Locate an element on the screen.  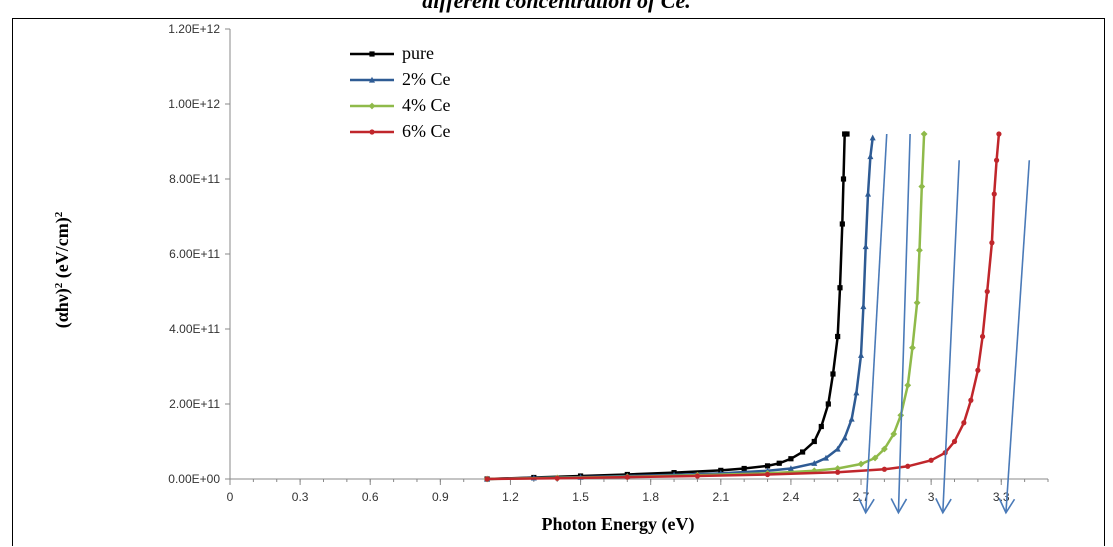
y-tick-label: 0.00E+00 is located at coordinates (194, 479).